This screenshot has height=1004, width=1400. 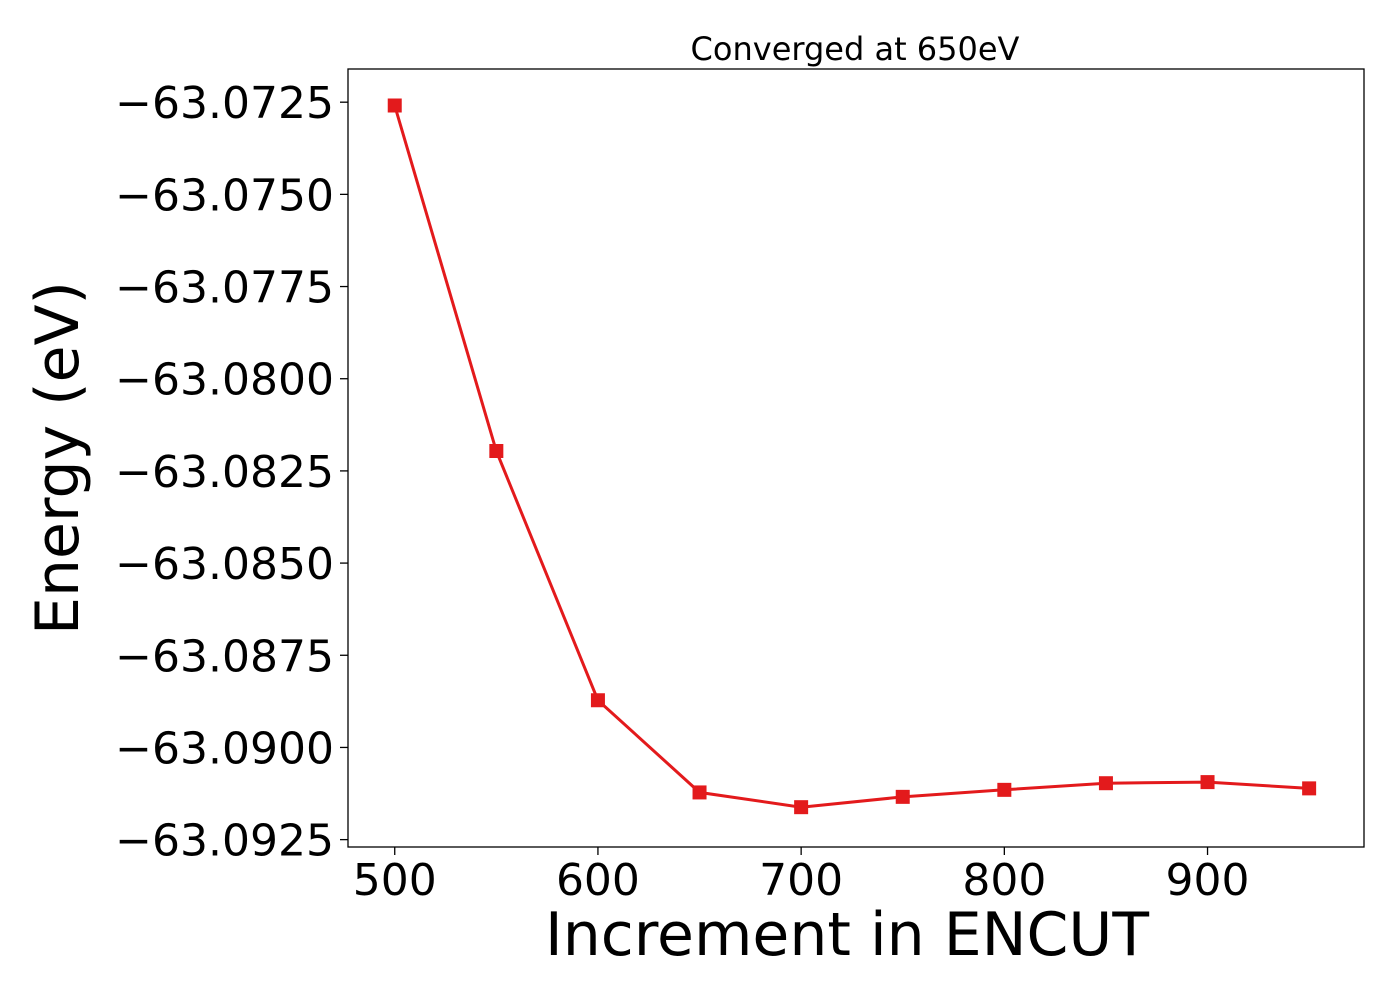 I want to click on x-tick-label: 800, so click(x=1004, y=880).